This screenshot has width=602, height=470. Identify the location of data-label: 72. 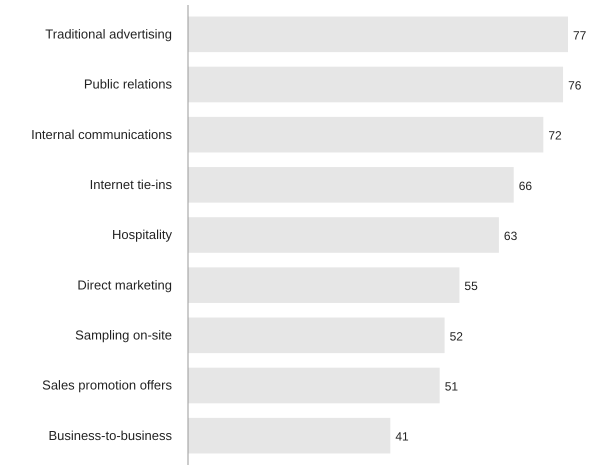
(555, 135).